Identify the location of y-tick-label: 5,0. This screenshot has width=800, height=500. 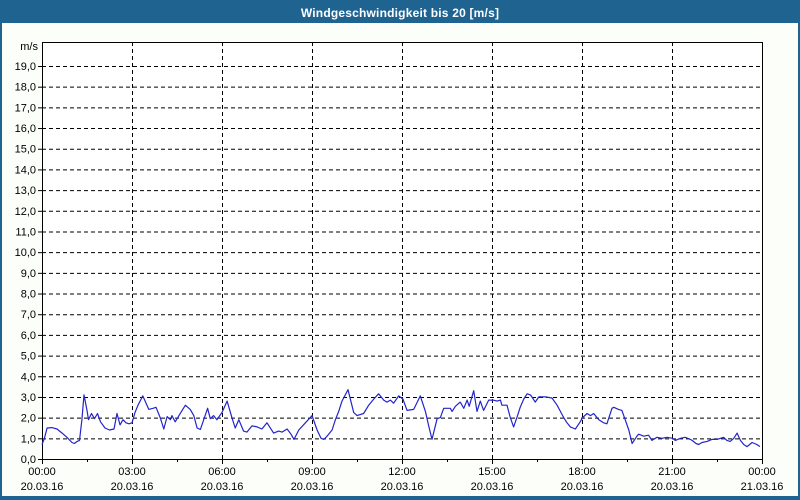
(28, 357).